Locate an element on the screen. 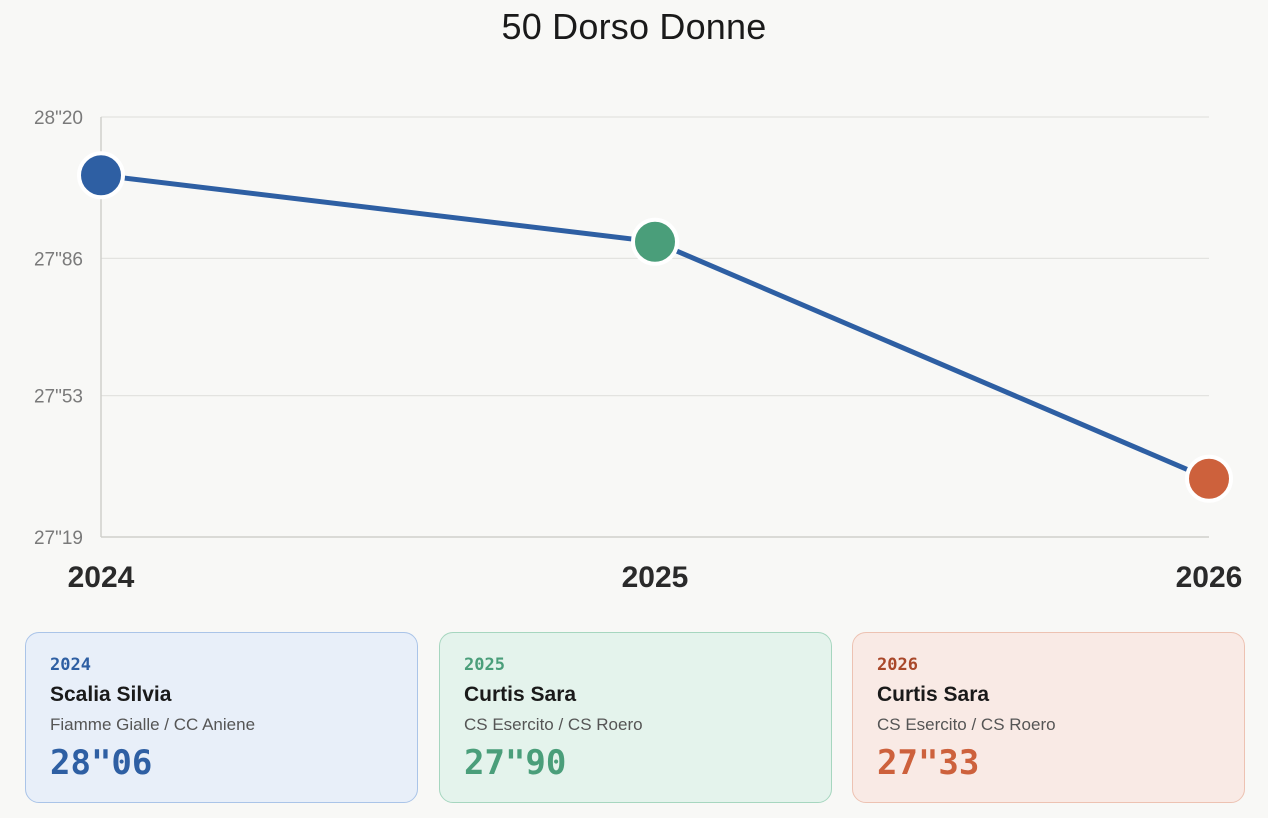 The height and width of the screenshot is (818, 1268). card-year: 2024 is located at coordinates (70, 665).